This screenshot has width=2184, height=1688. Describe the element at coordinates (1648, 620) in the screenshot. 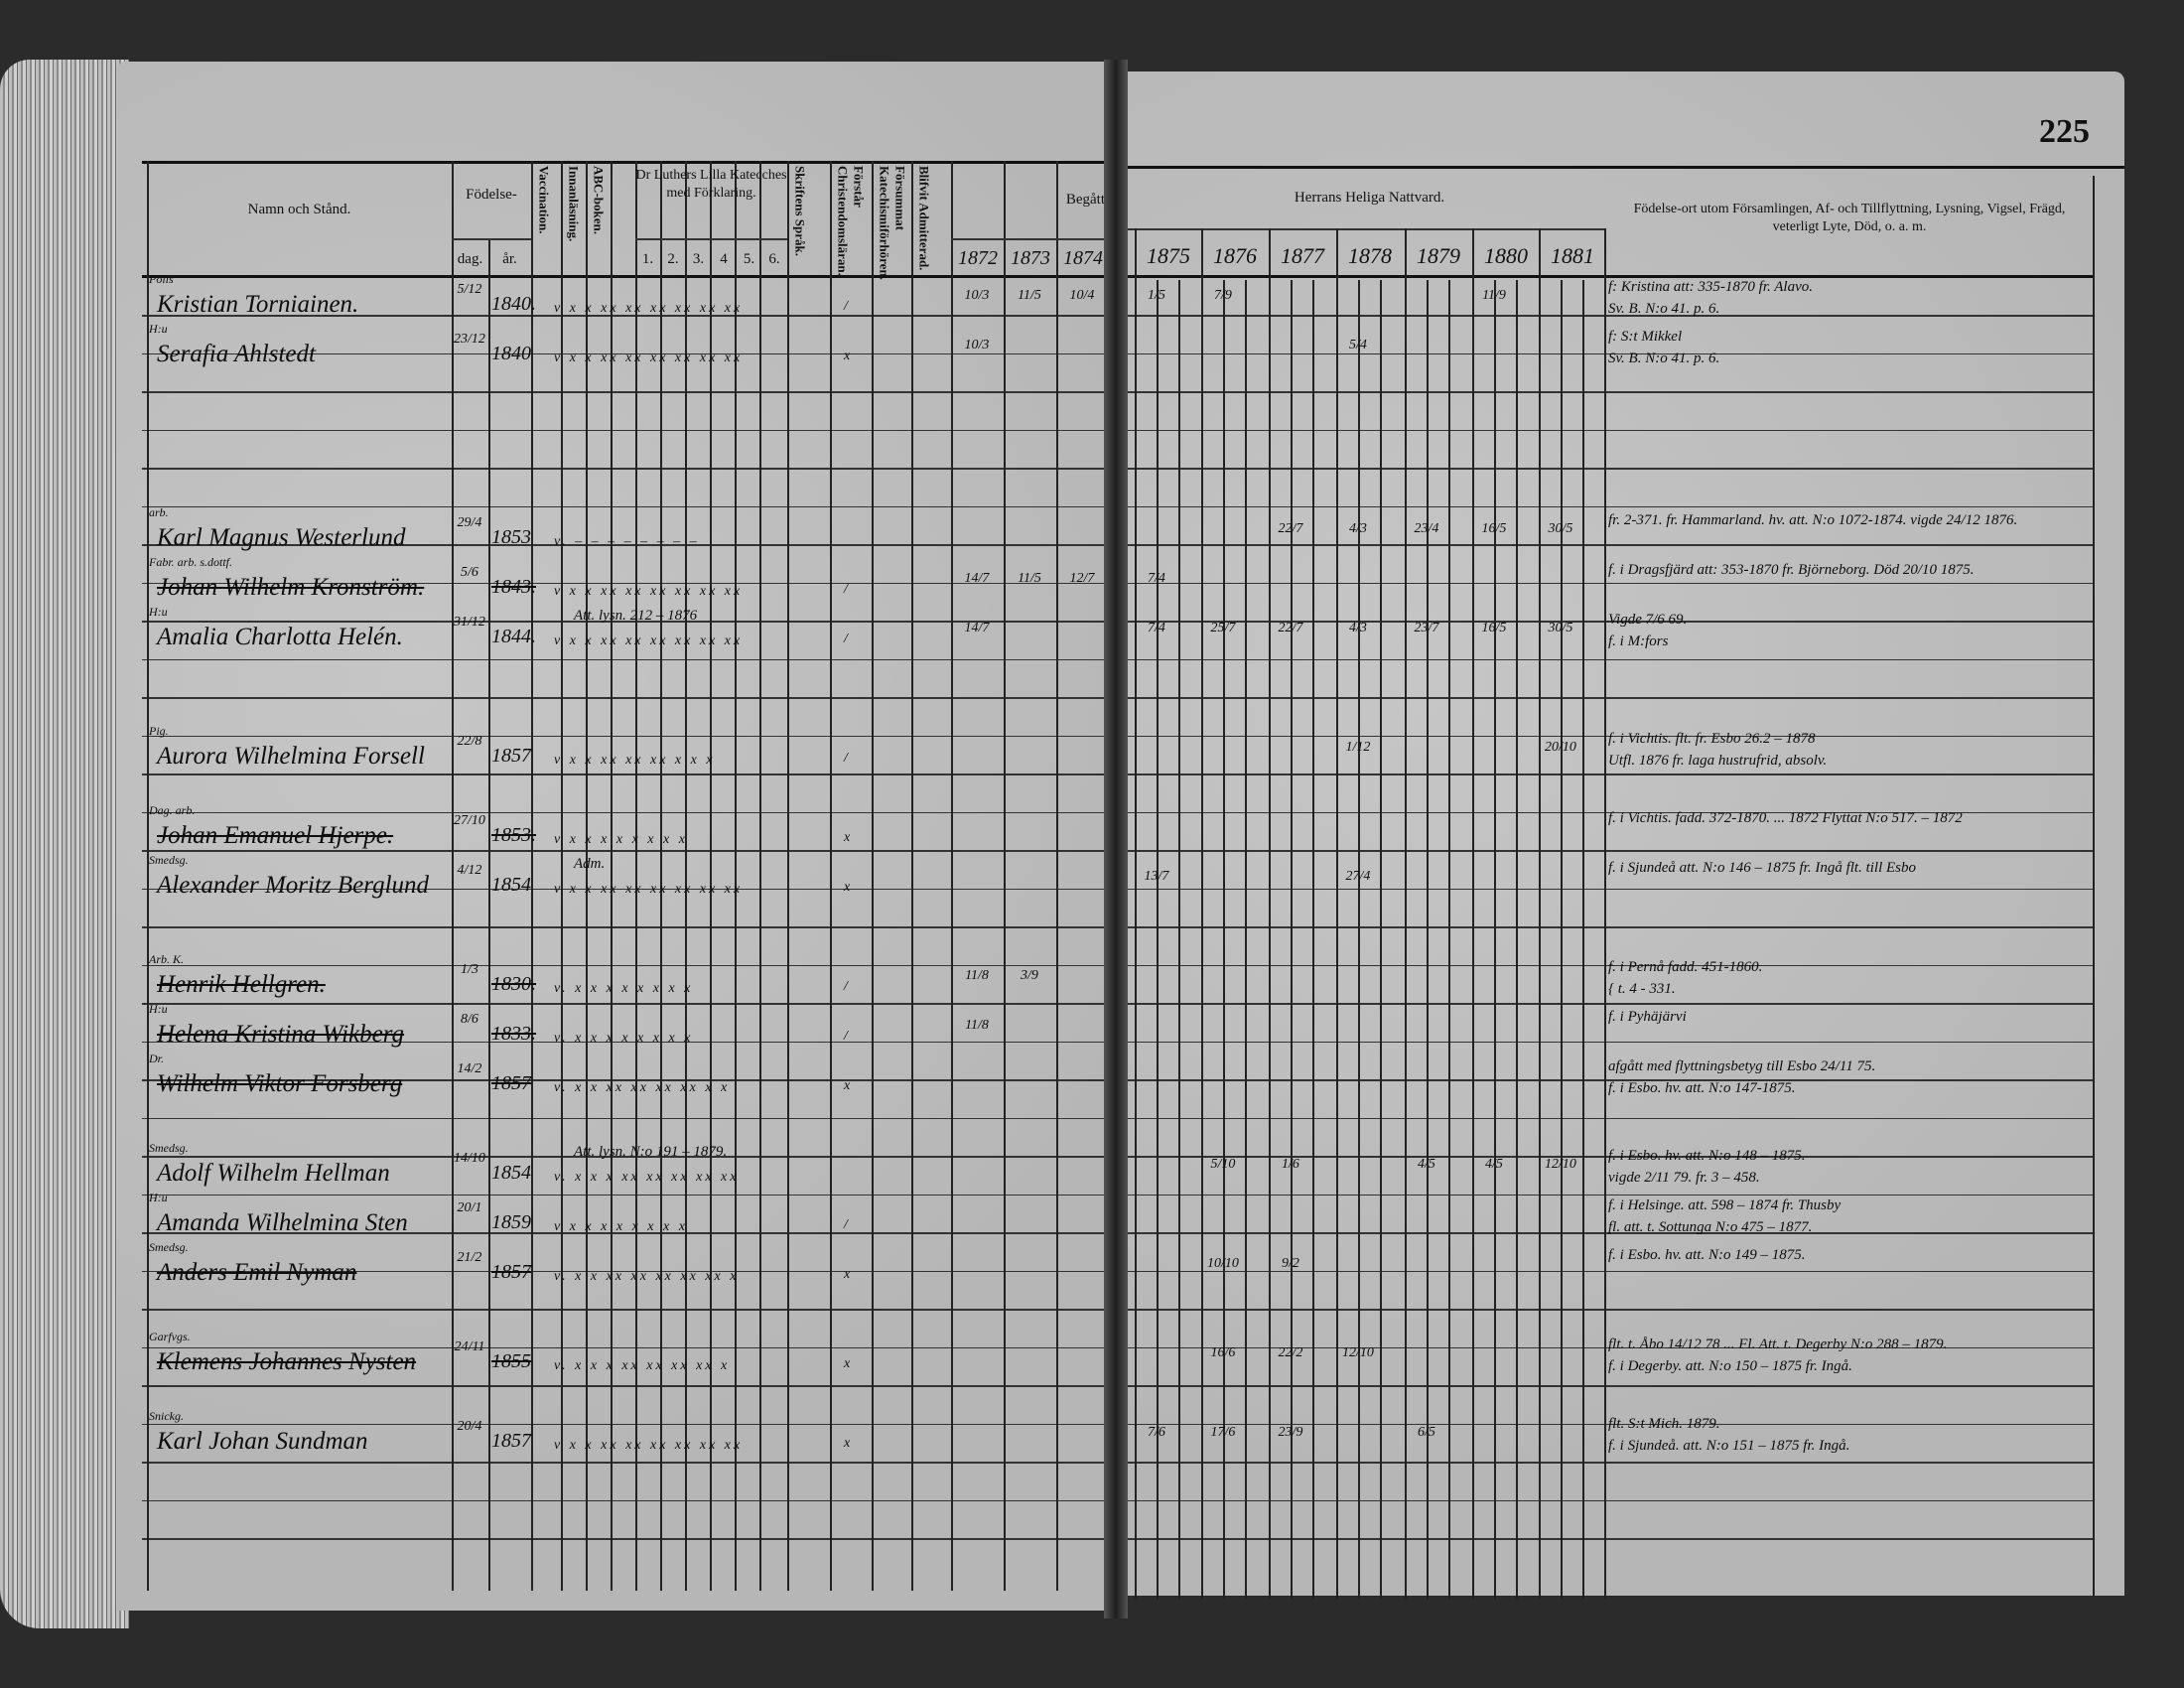

I see `remark-note: Vigde 7/6 69.` at that location.